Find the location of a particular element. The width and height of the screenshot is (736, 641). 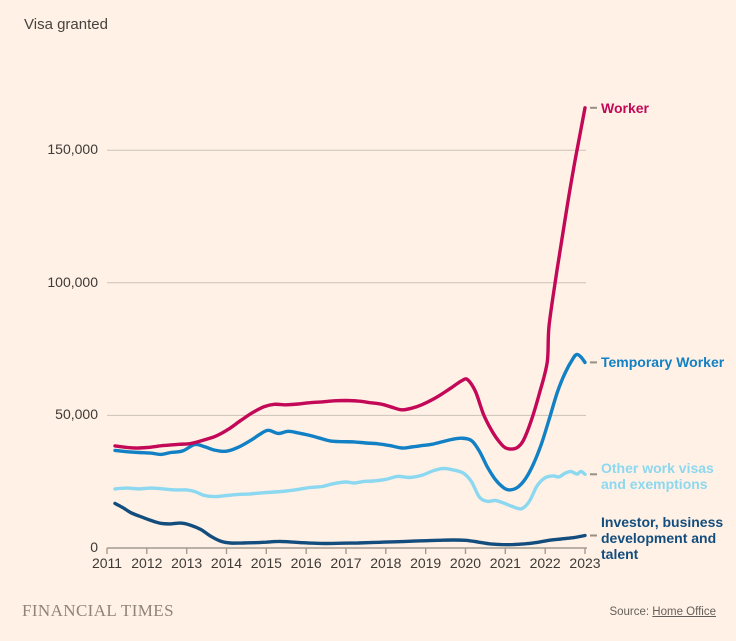

series-line-temporary-worker is located at coordinates (350, 422).